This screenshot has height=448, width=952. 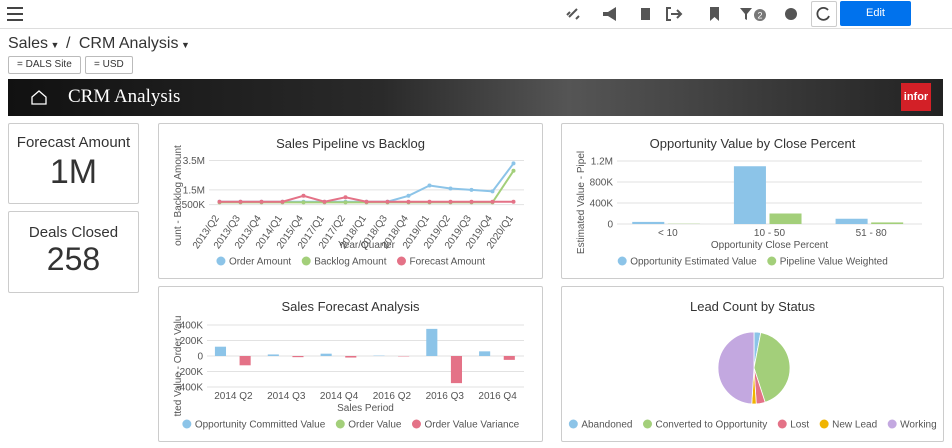 I want to click on edit-button: Edit, so click(x=875, y=13).